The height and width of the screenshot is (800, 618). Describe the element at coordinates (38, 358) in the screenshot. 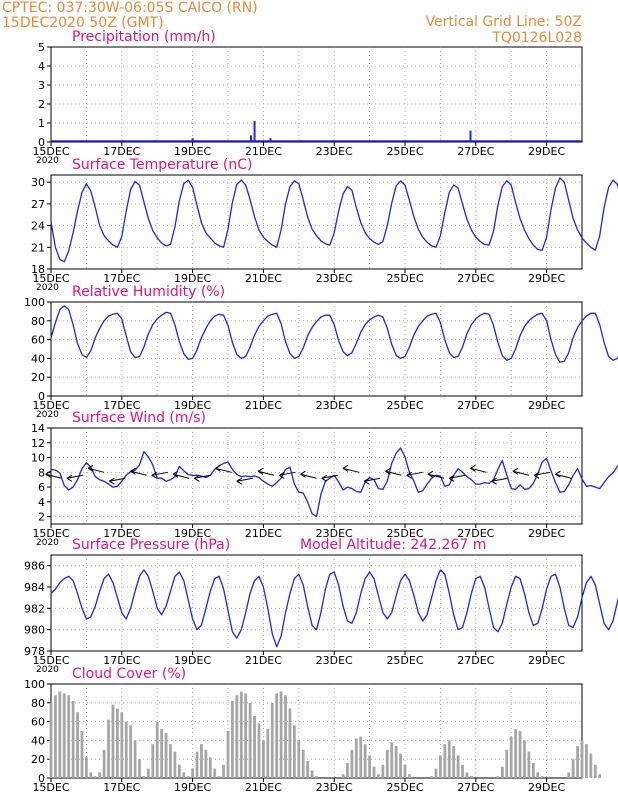

I see `y-tick-label-humidity: 40` at that location.